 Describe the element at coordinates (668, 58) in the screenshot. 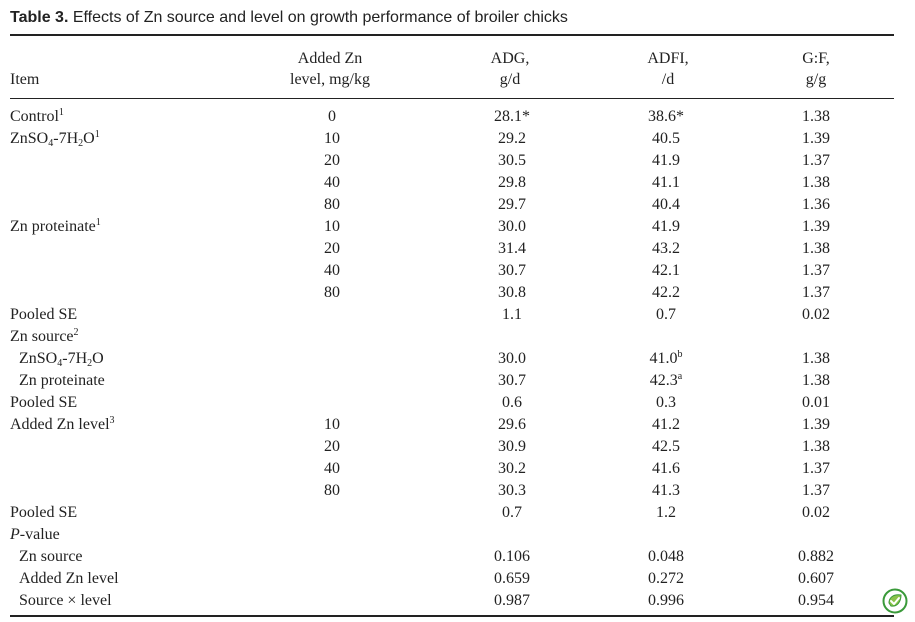

I see `header-col3-line1: ADFI,` at that location.